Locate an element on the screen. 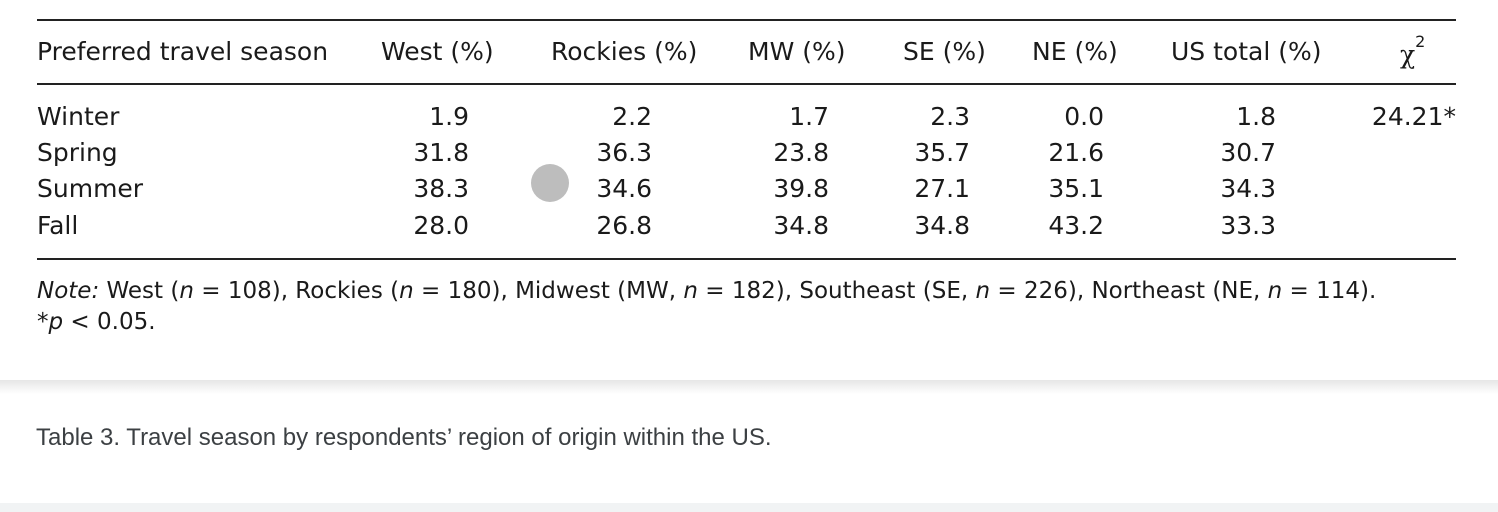  column-header: Preferred travel season is located at coordinates (182, 51).